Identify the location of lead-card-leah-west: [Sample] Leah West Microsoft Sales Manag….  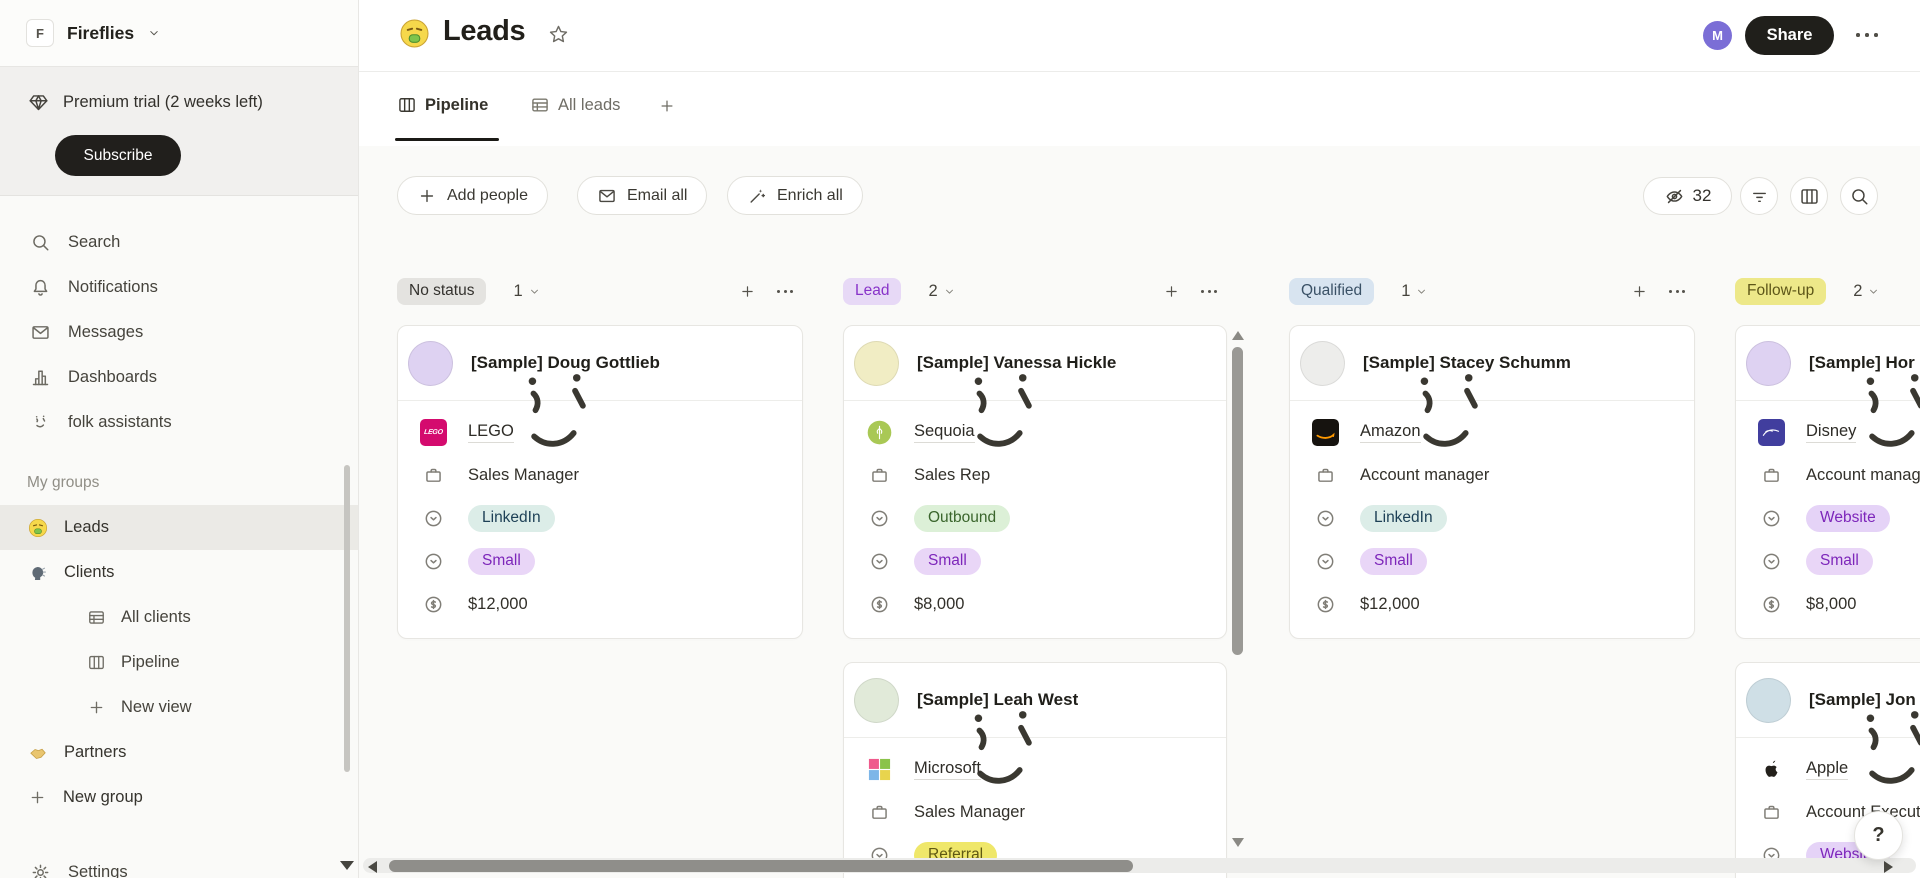
(1035, 770).